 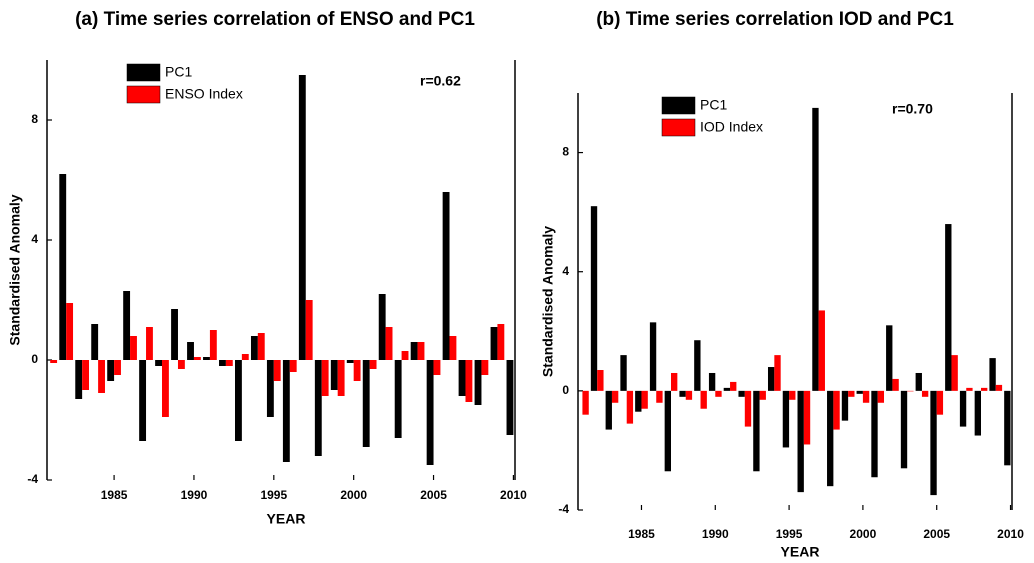 What do you see at coordinates (273, 495) in the screenshot?
I see `x-tick-label: 1995` at bounding box center [273, 495].